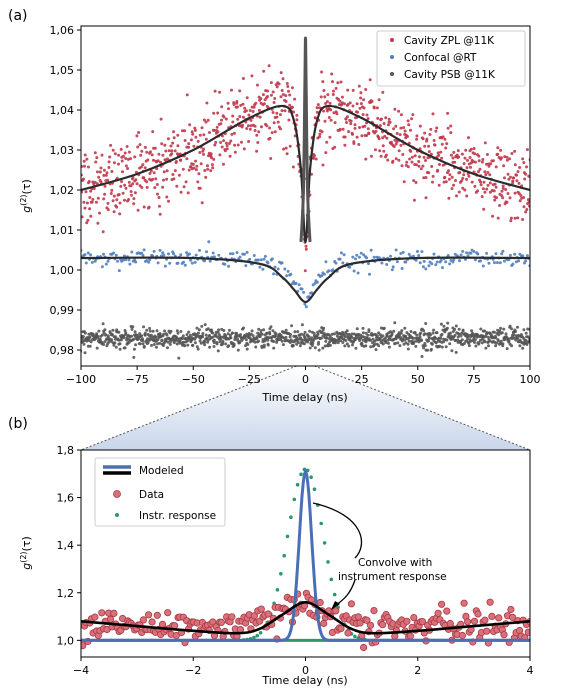 The width and height of the screenshot is (576, 695). What do you see at coordinates (117, 515) in the screenshot?
I see `legend-instr-marker` at bounding box center [117, 515].